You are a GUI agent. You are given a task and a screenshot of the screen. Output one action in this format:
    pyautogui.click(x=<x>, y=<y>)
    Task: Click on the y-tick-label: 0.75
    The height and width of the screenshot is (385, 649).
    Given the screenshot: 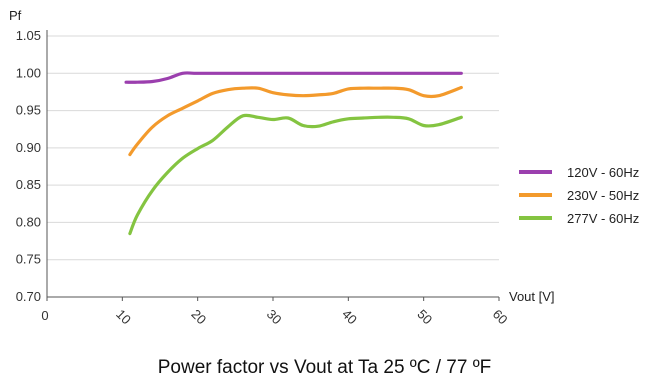 What is the action you would take?
    pyautogui.click(x=28, y=259)
    